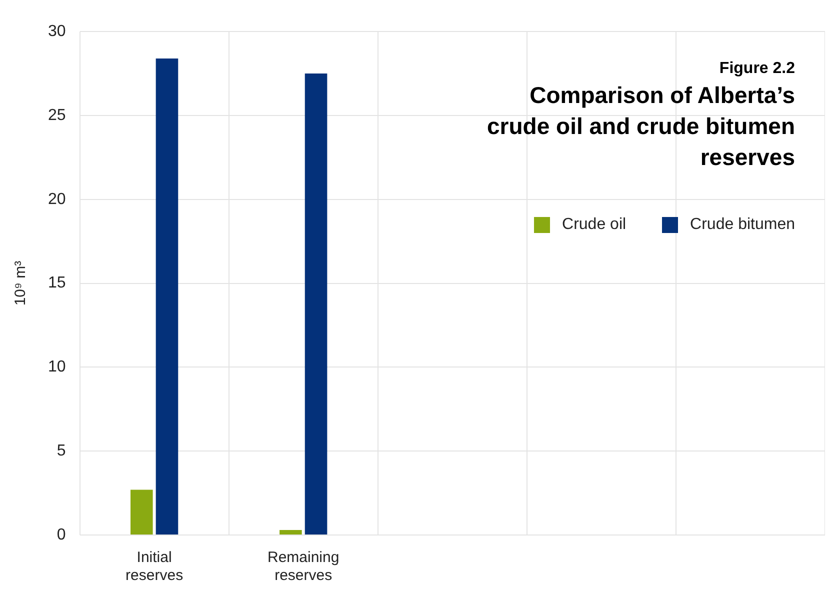 The height and width of the screenshot is (607, 833). I want to click on text: Comparison of Alberta’s crude oil and crude bitumen reserves, so click(640, 126).